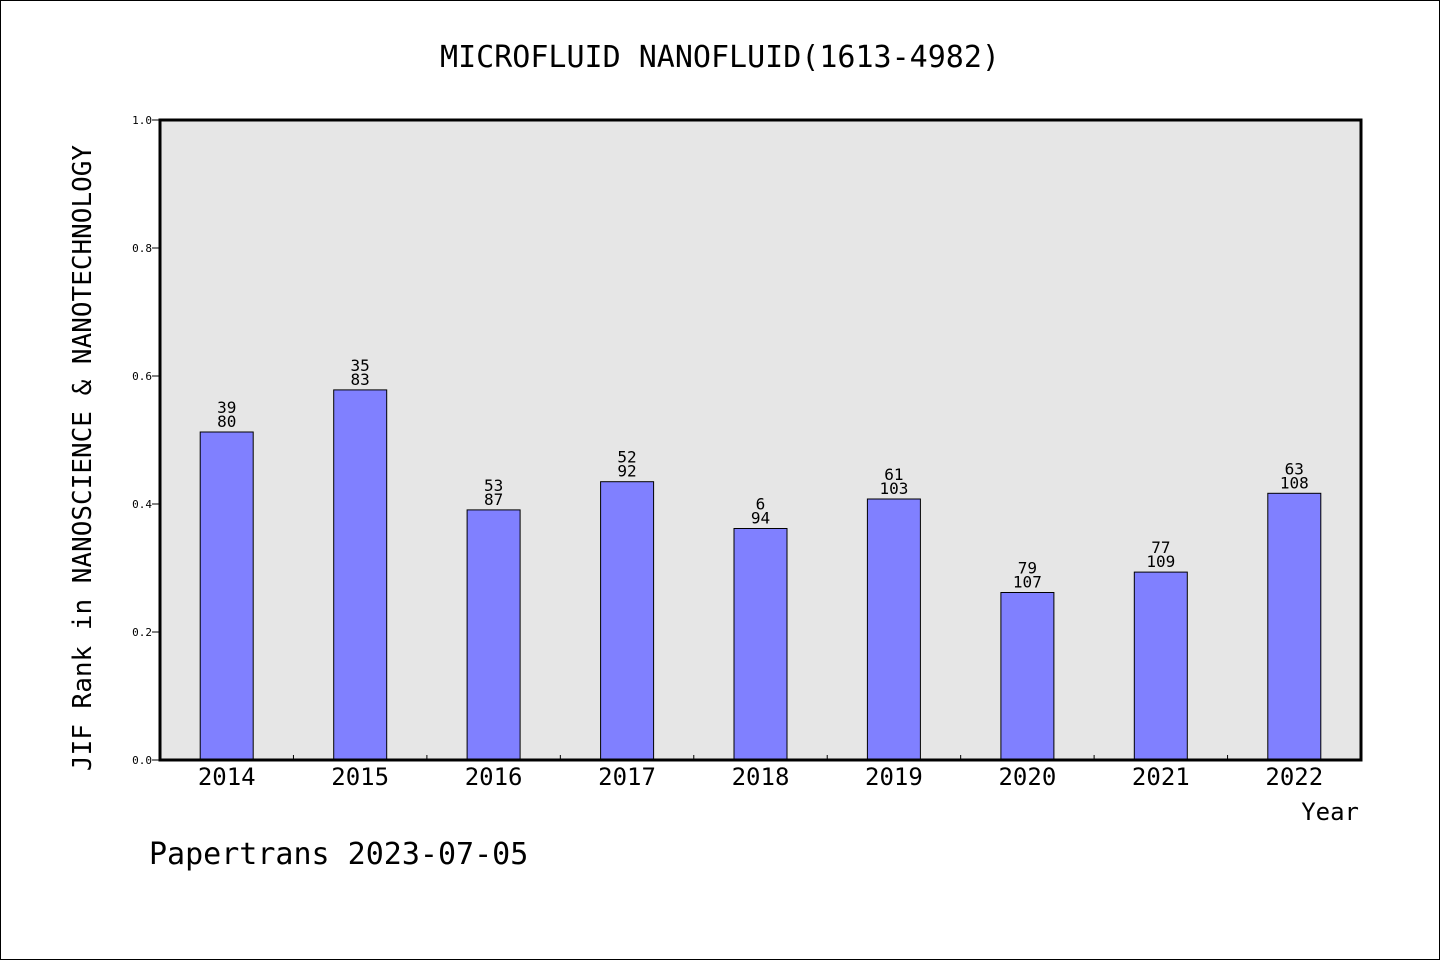 Image resolution: width=1440 pixels, height=964 pixels. I want to click on x-tick-label: 2015, so click(360, 777).